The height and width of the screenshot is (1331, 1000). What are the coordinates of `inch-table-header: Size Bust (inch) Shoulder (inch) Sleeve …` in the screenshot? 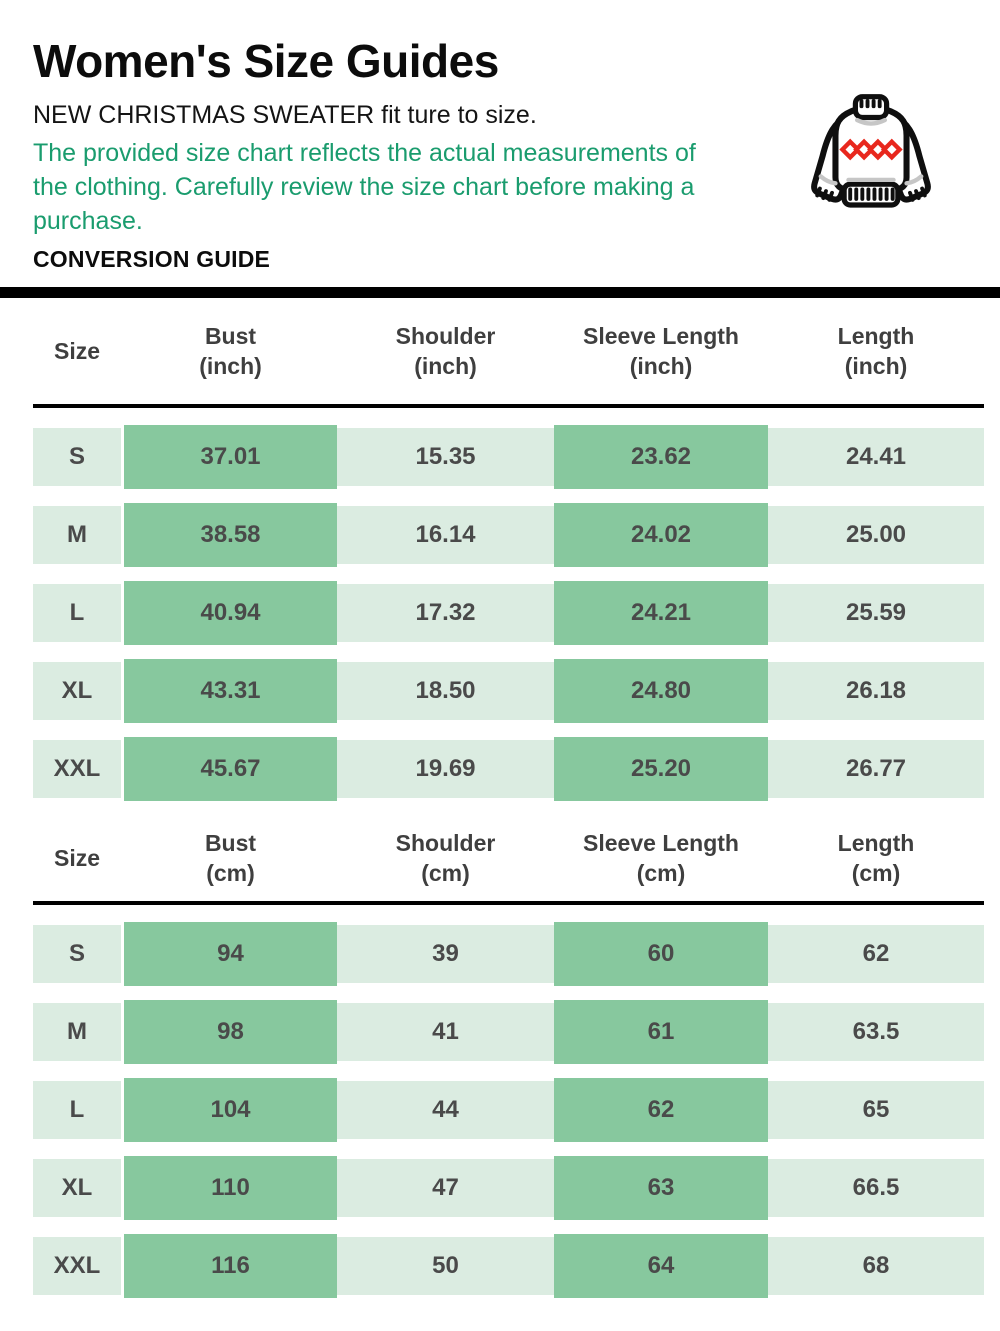 It's located at (516, 351).